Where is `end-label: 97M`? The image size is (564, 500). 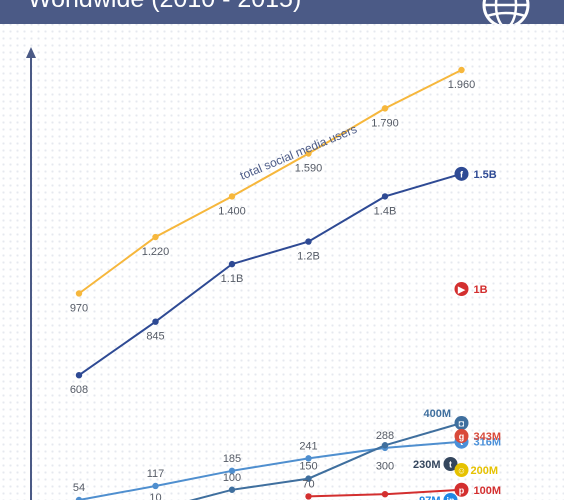 end-label: 97M is located at coordinates (429, 497).